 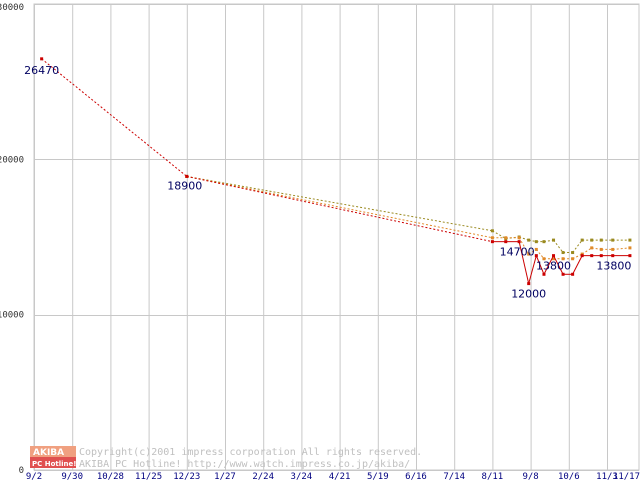 What do you see at coordinates (225, 476) in the screenshot?
I see `x-tick-label: 1/27` at bounding box center [225, 476].